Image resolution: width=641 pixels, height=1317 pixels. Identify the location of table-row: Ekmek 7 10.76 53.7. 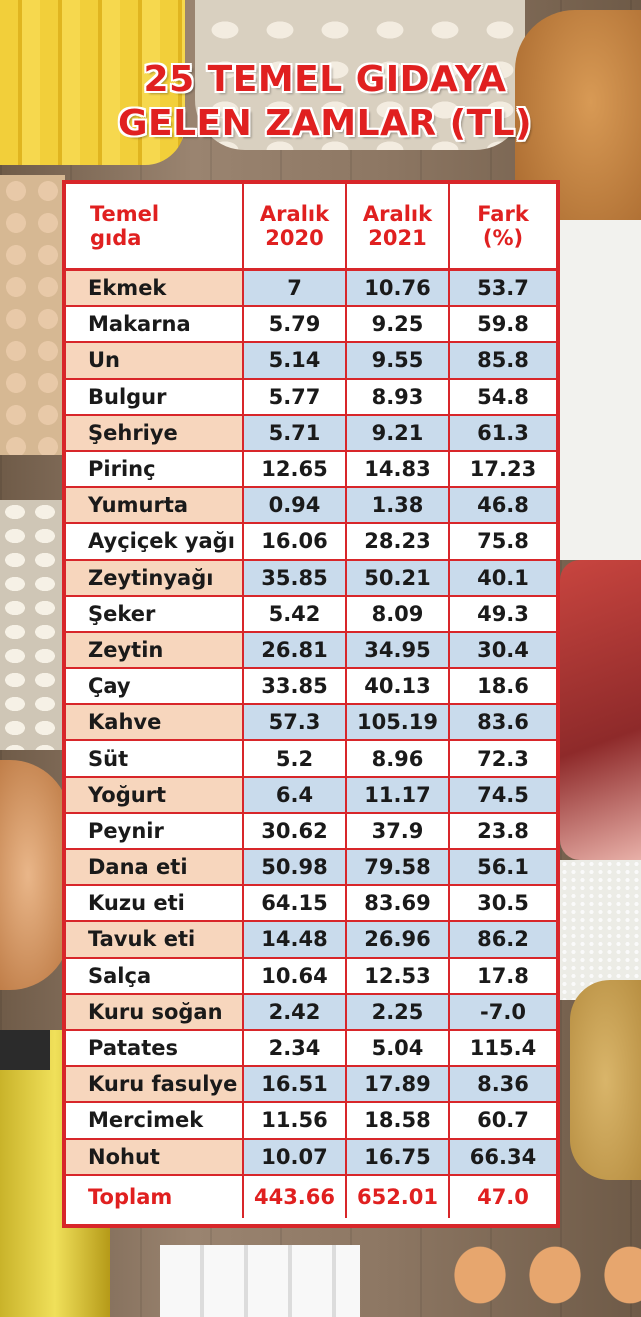
(311, 288).